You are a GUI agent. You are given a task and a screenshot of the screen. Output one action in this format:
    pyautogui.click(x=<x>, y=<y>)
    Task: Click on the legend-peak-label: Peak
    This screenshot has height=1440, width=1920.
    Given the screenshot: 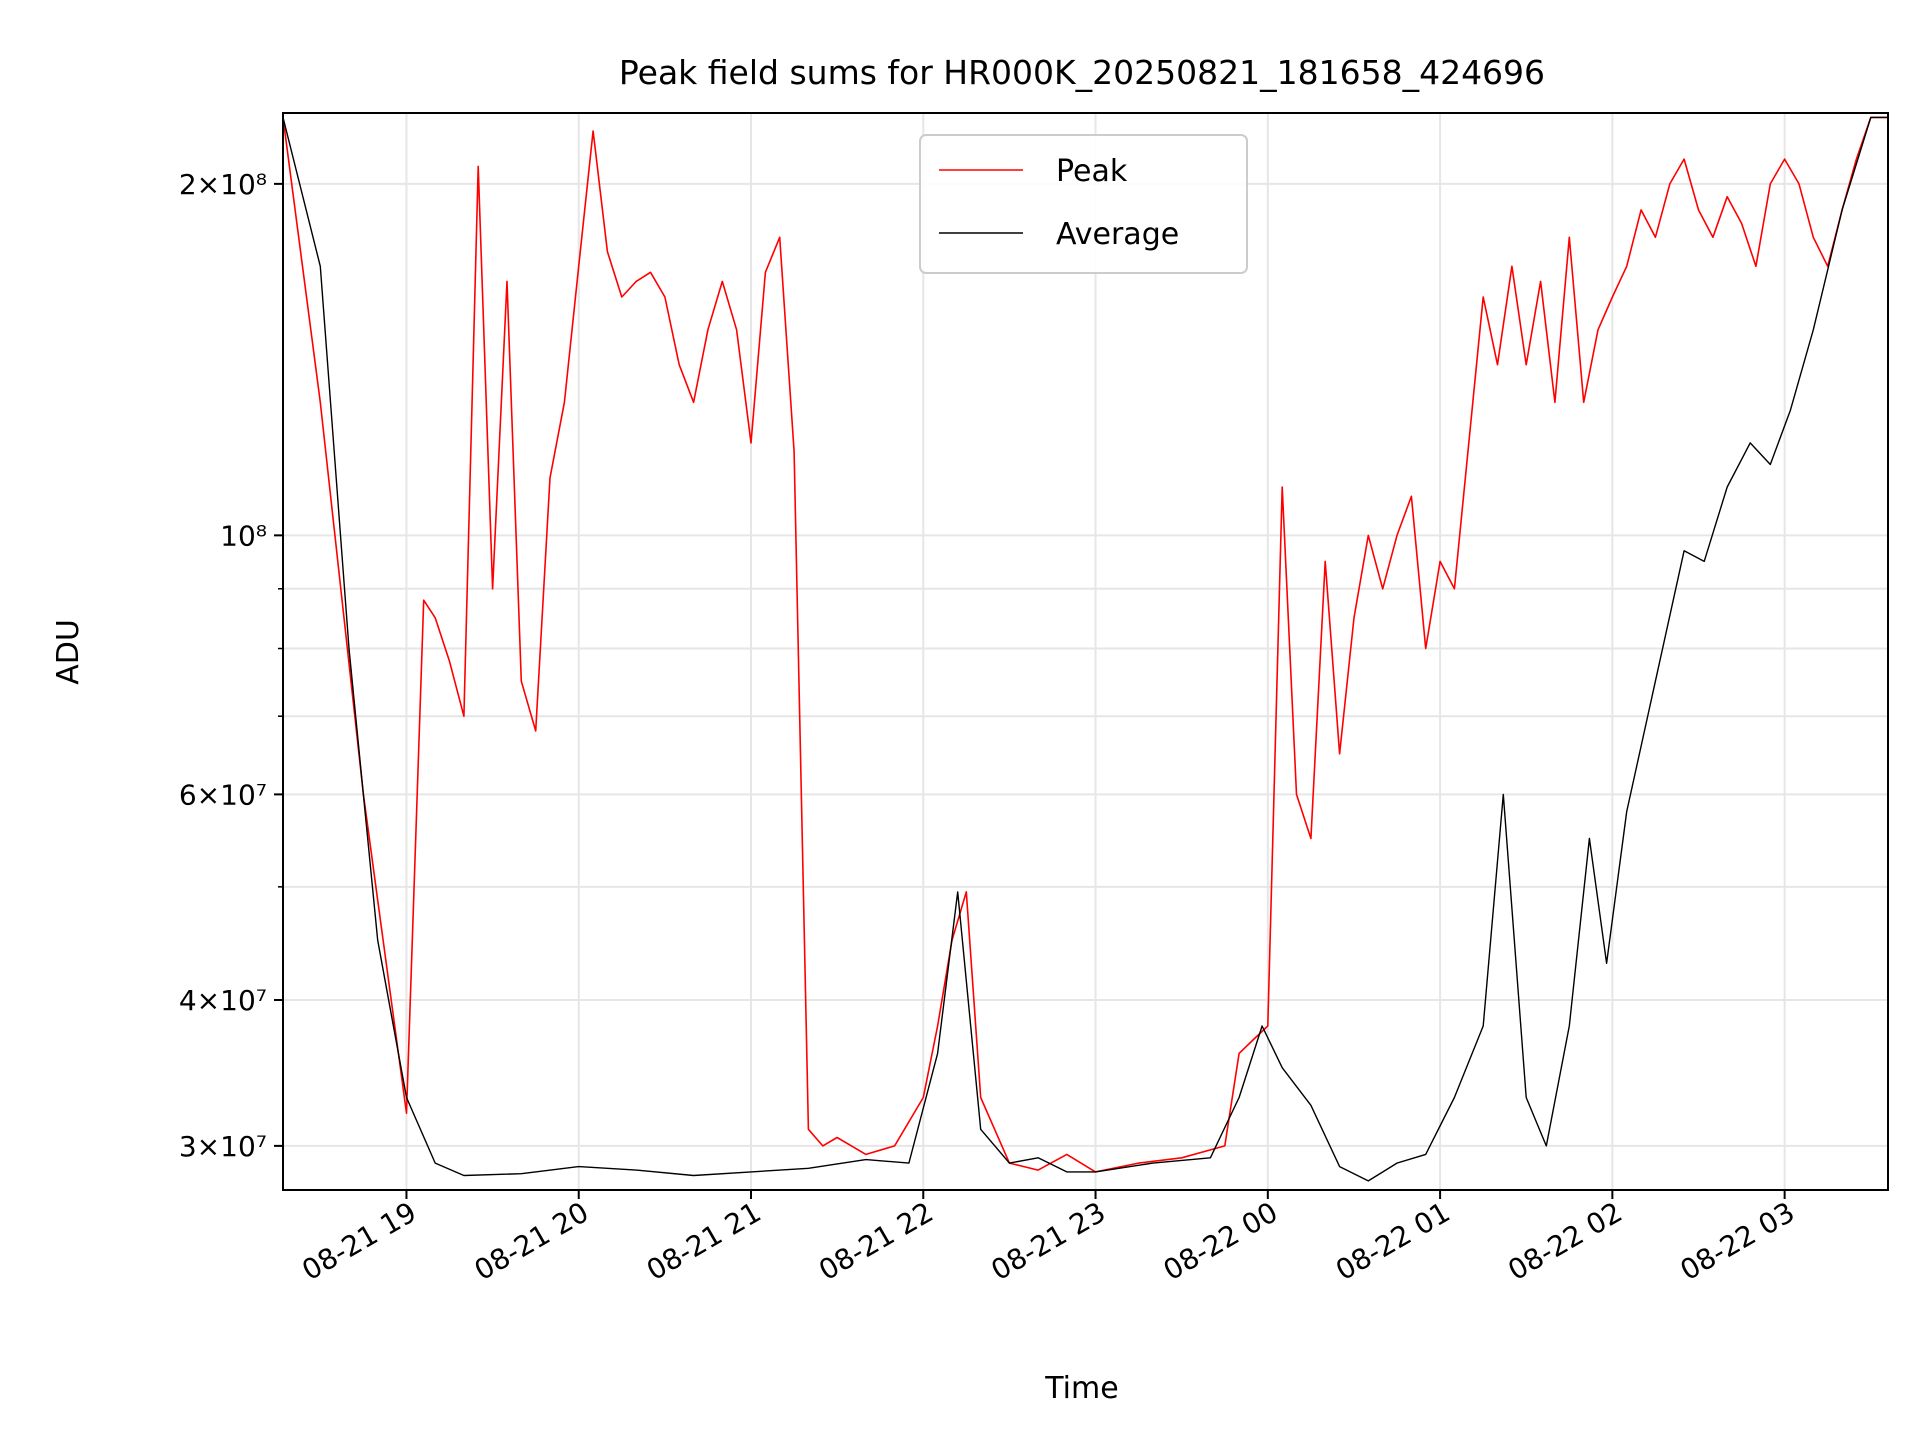 What is the action you would take?
    pyautogui.click(x=1092, y=171)
    